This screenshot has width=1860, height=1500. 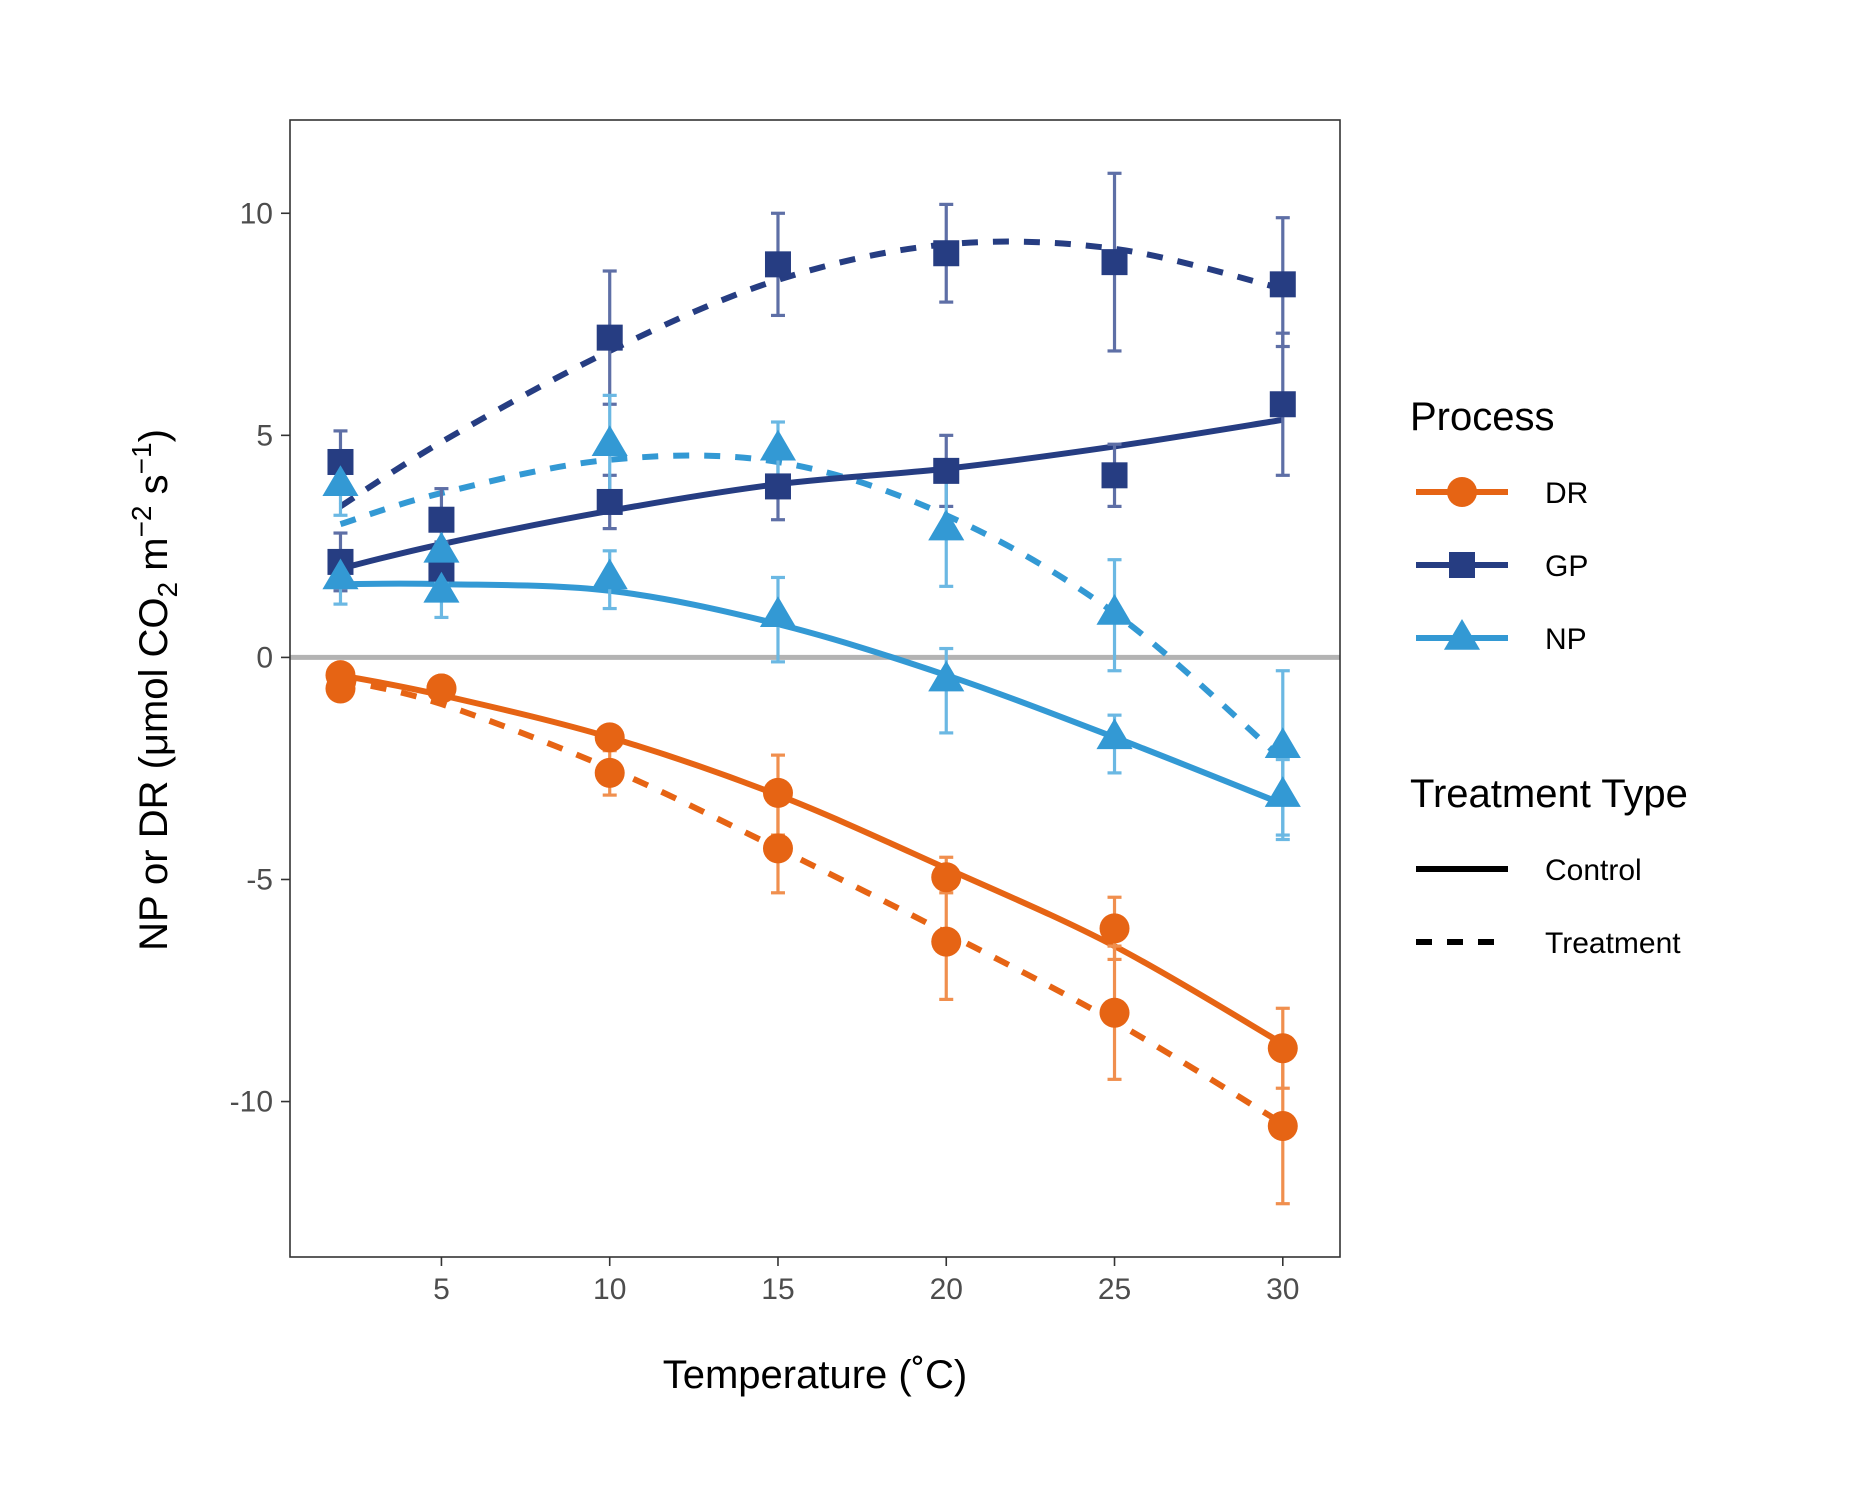 I want to click on legend-marker-np, so click(x=1462, y=634).